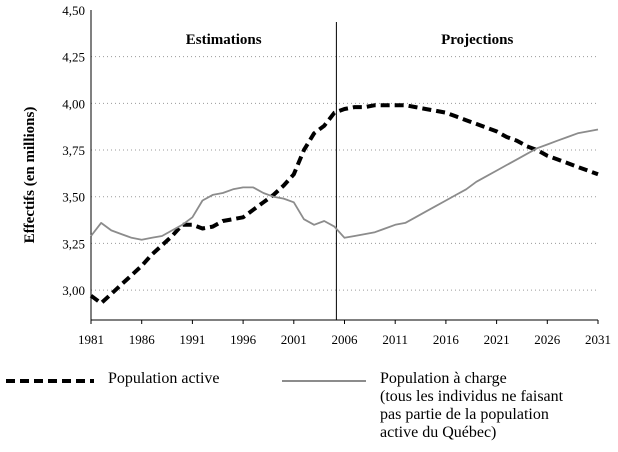 Image resolution: width=618 pixels, height=452 pixels. What do you see at coordinates (446, 339) in the screenshot?
I see `x-tick-label: 2016` at bounding box center [446, 339].